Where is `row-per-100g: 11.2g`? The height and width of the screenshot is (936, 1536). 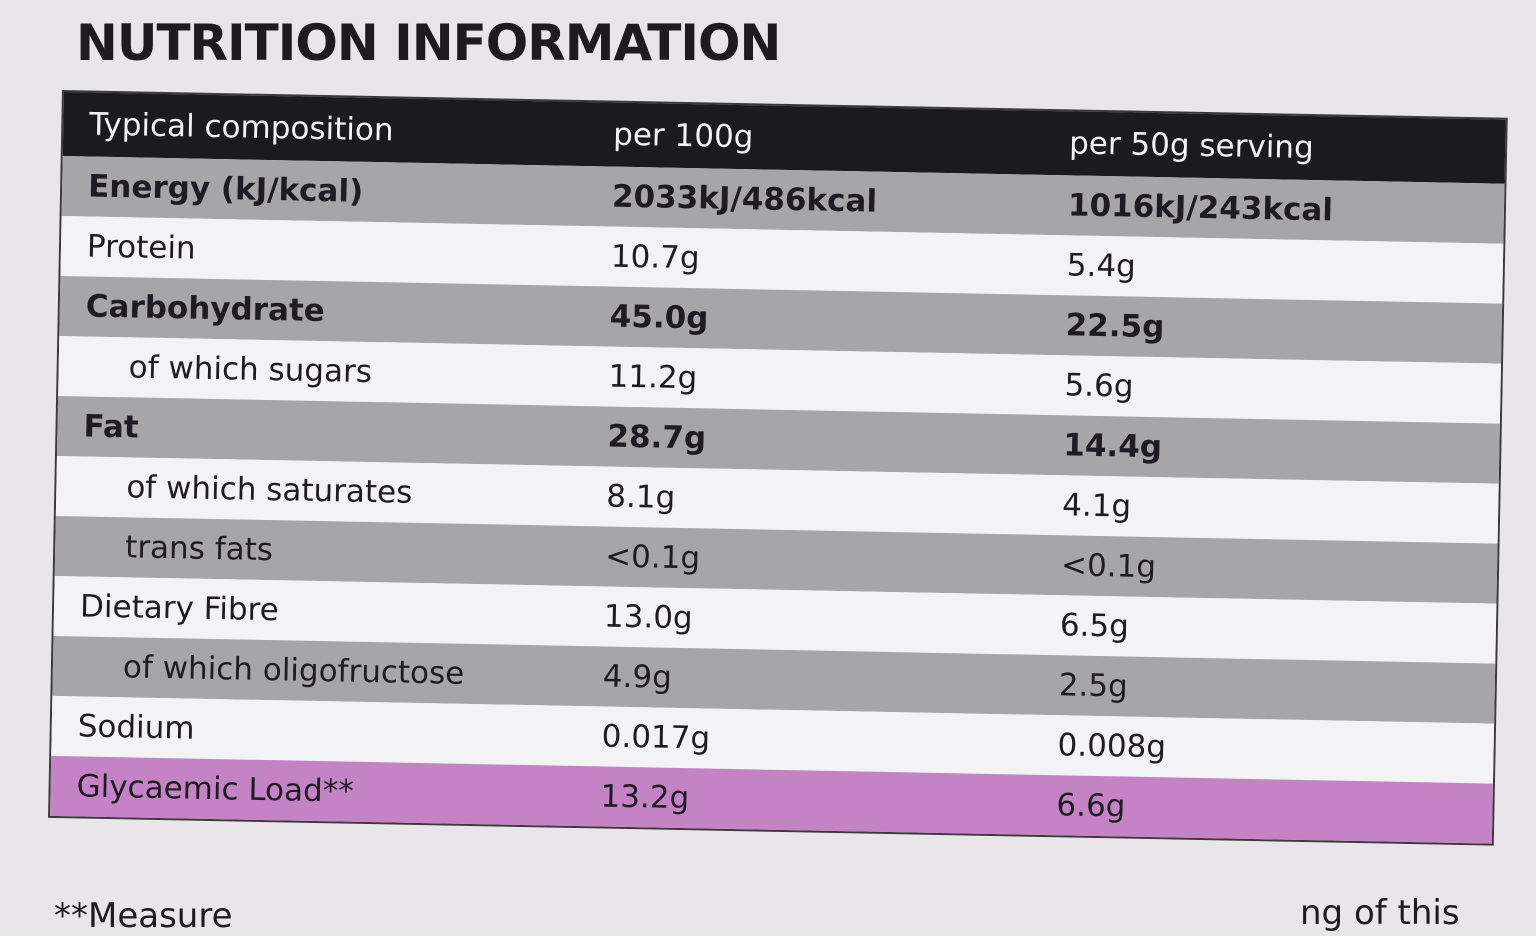 row-per-100g: 11.2g is located at coordinates (653, 377).